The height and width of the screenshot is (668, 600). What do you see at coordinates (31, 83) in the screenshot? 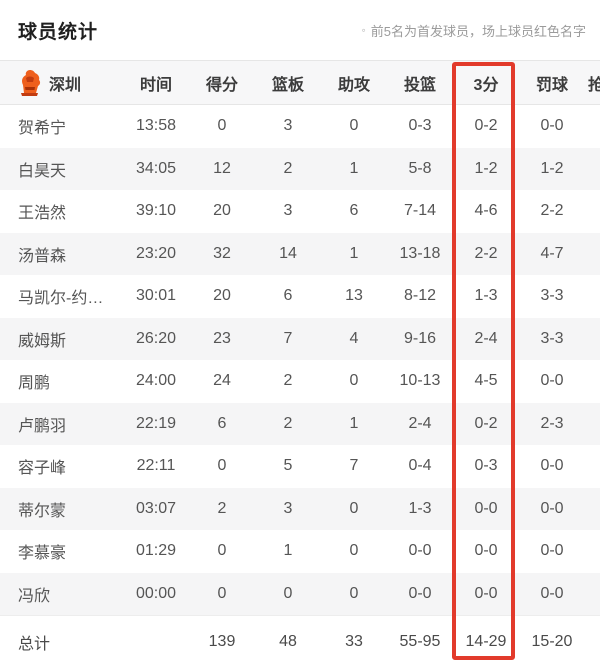
I see `team-logo-icon` at bounding box center [31, 83].